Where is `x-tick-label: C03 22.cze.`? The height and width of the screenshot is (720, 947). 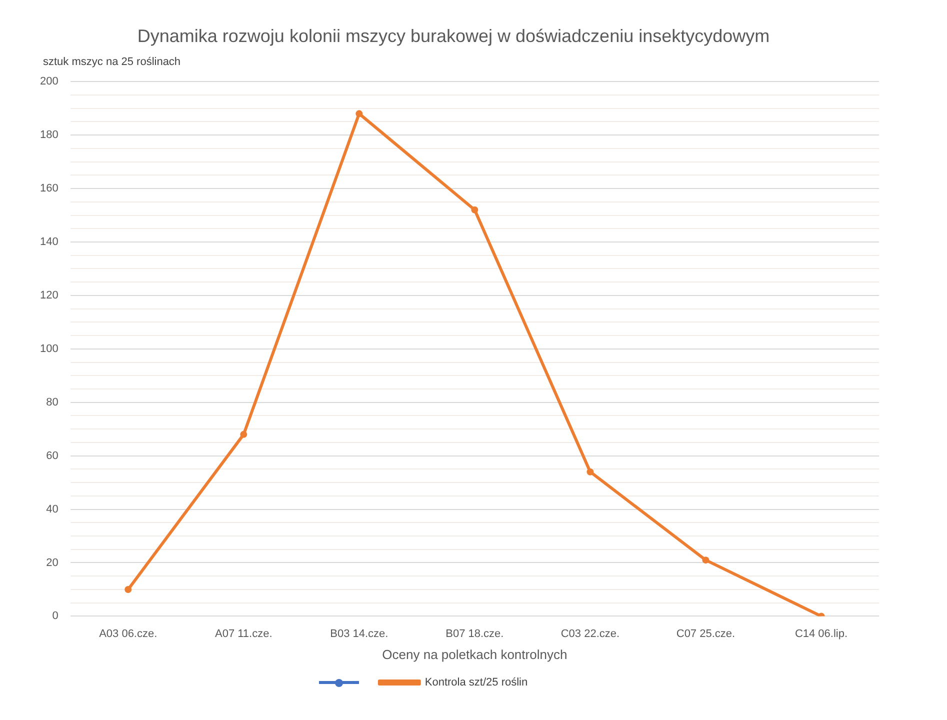 x-tick-label: C03 22.cze. is located at coordinates (590, 634).